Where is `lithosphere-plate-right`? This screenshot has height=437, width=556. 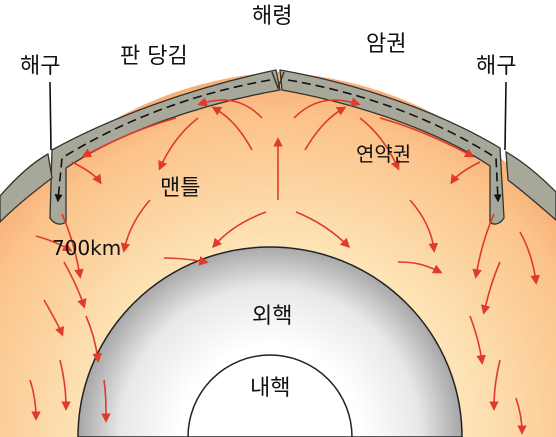 lithosphere-plate-right is located at coordinates (392, 147).